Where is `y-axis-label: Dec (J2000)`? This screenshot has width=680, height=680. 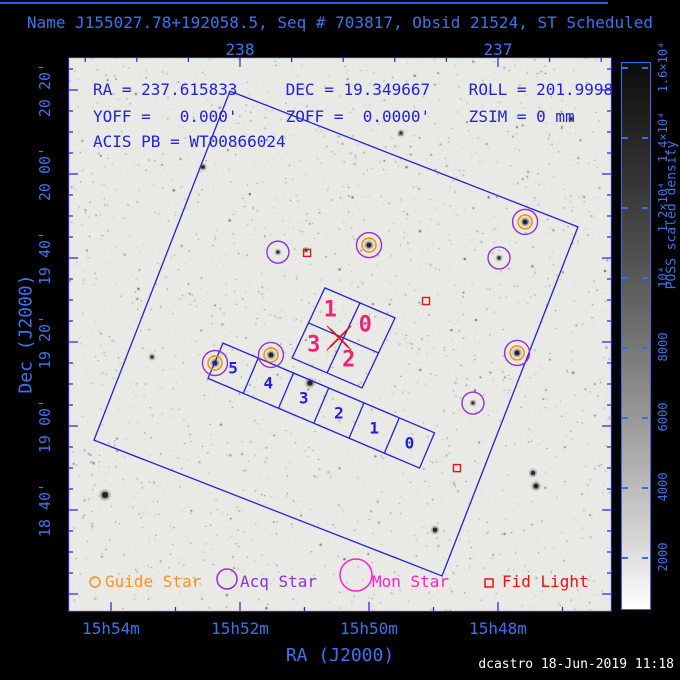
y-axis-label: Dec (J2000) is located at coordinates (26, 334).